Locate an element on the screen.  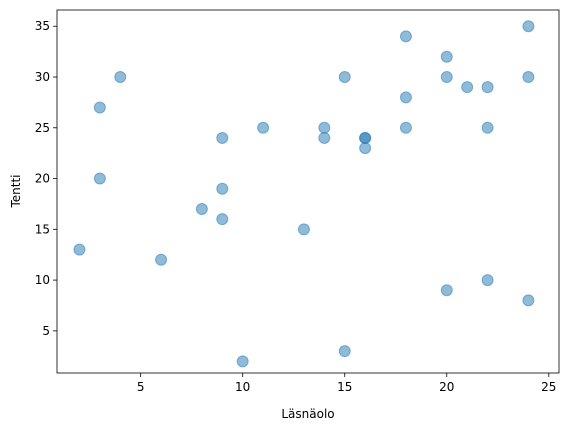
x-tick-label: 20 is located at coordinates (446, 387).